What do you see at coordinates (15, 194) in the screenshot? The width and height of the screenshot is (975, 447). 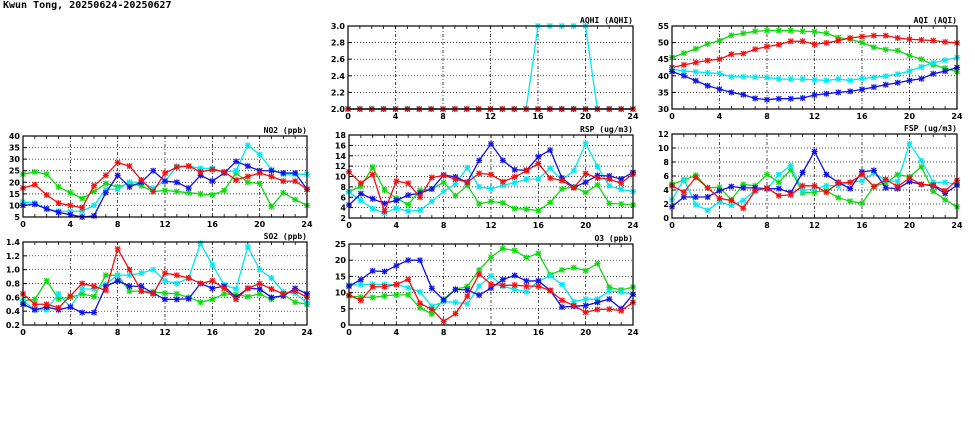 I see `y-tick-label: 15` at bounding box center [15, 194].